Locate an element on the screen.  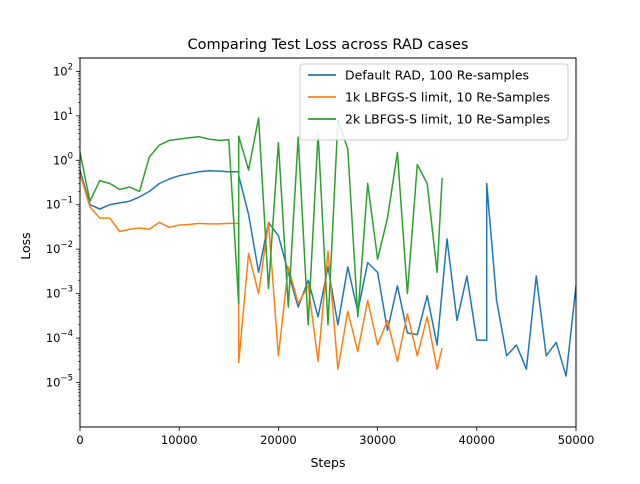
y-tick-label: 10⁻¹ is located at coordinates (59, 204).